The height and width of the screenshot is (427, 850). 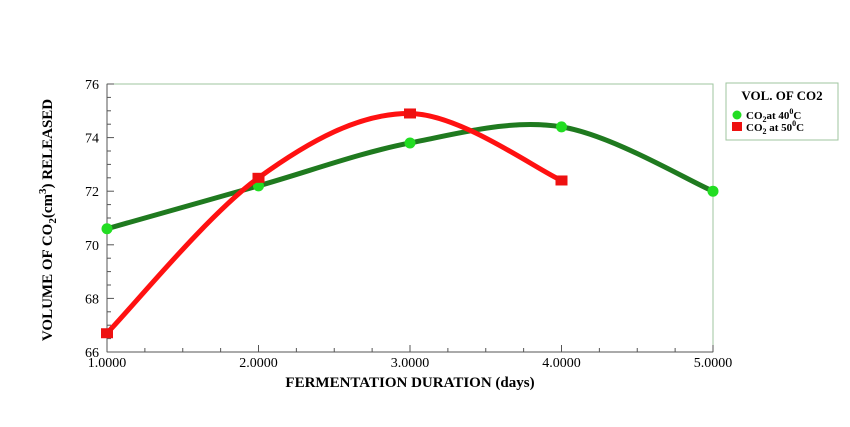 What do you see at coordinates (92, 139) in the screenshot?
I see `y-tick-label: 74` at bounding box center [92, 139].